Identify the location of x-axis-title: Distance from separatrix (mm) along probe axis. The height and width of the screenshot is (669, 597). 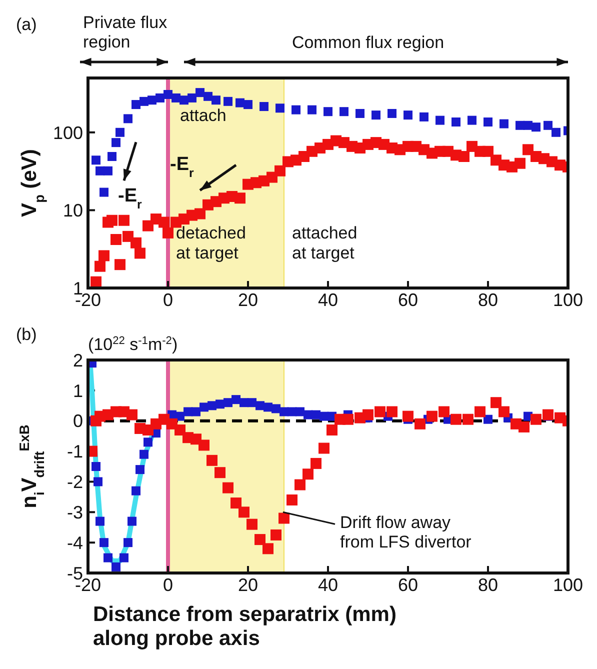
(244, 626).